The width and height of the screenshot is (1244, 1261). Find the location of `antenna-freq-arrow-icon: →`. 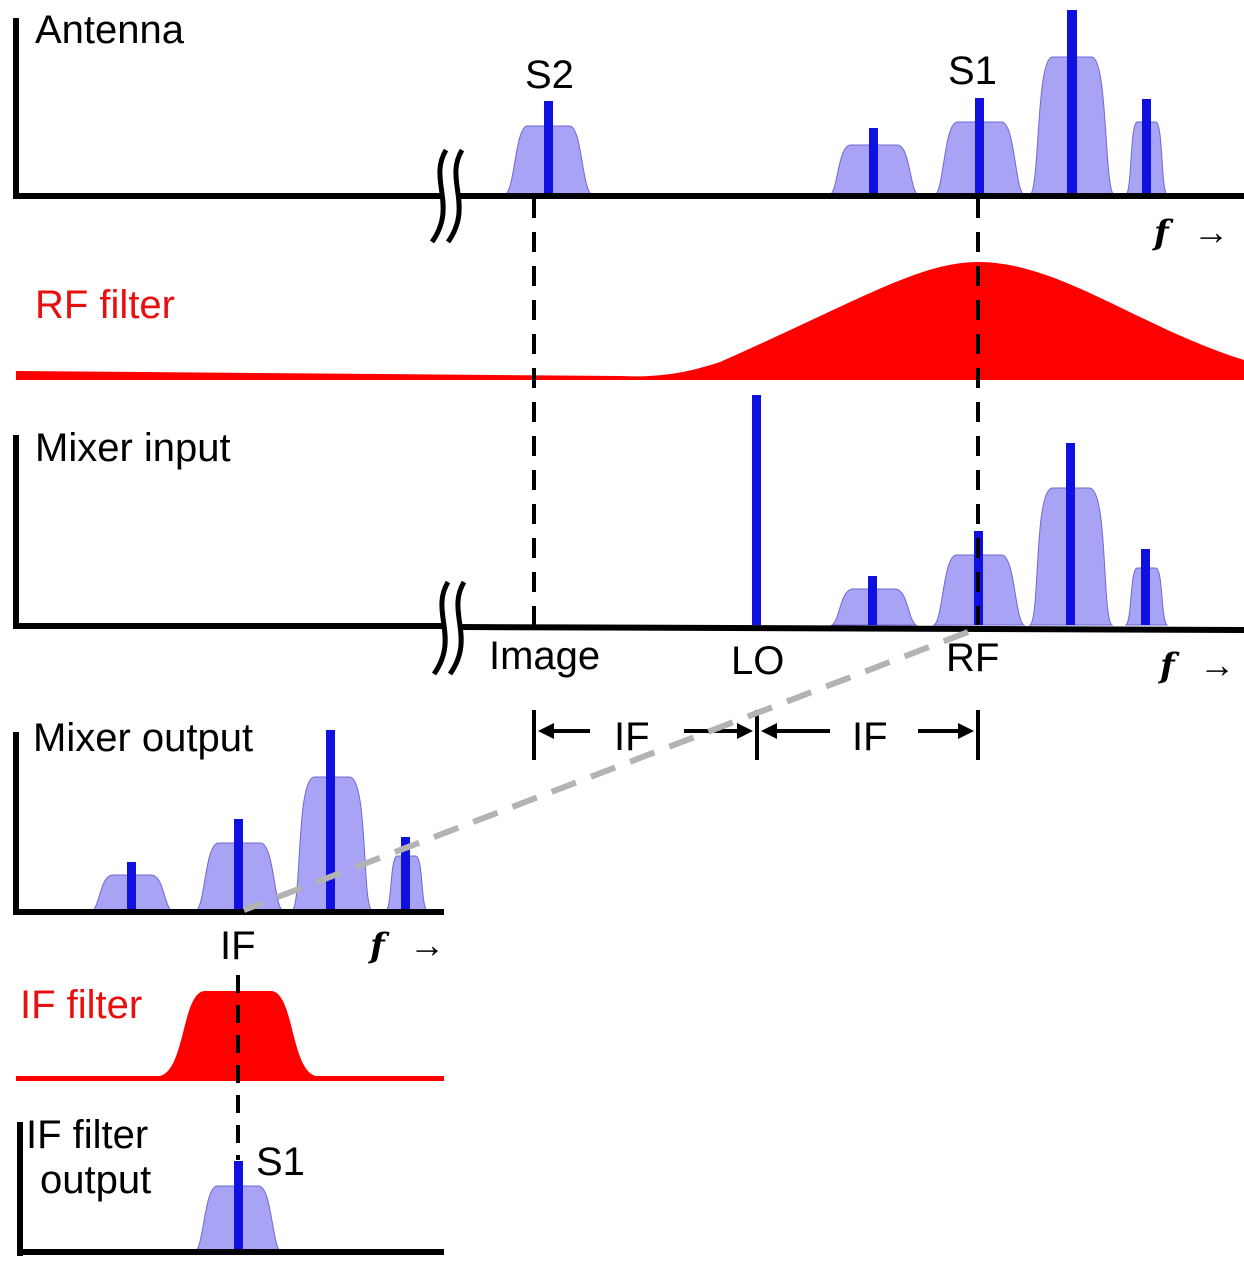

antenna-freq-arrow-icon: → is located at coordinates (1211, 231).